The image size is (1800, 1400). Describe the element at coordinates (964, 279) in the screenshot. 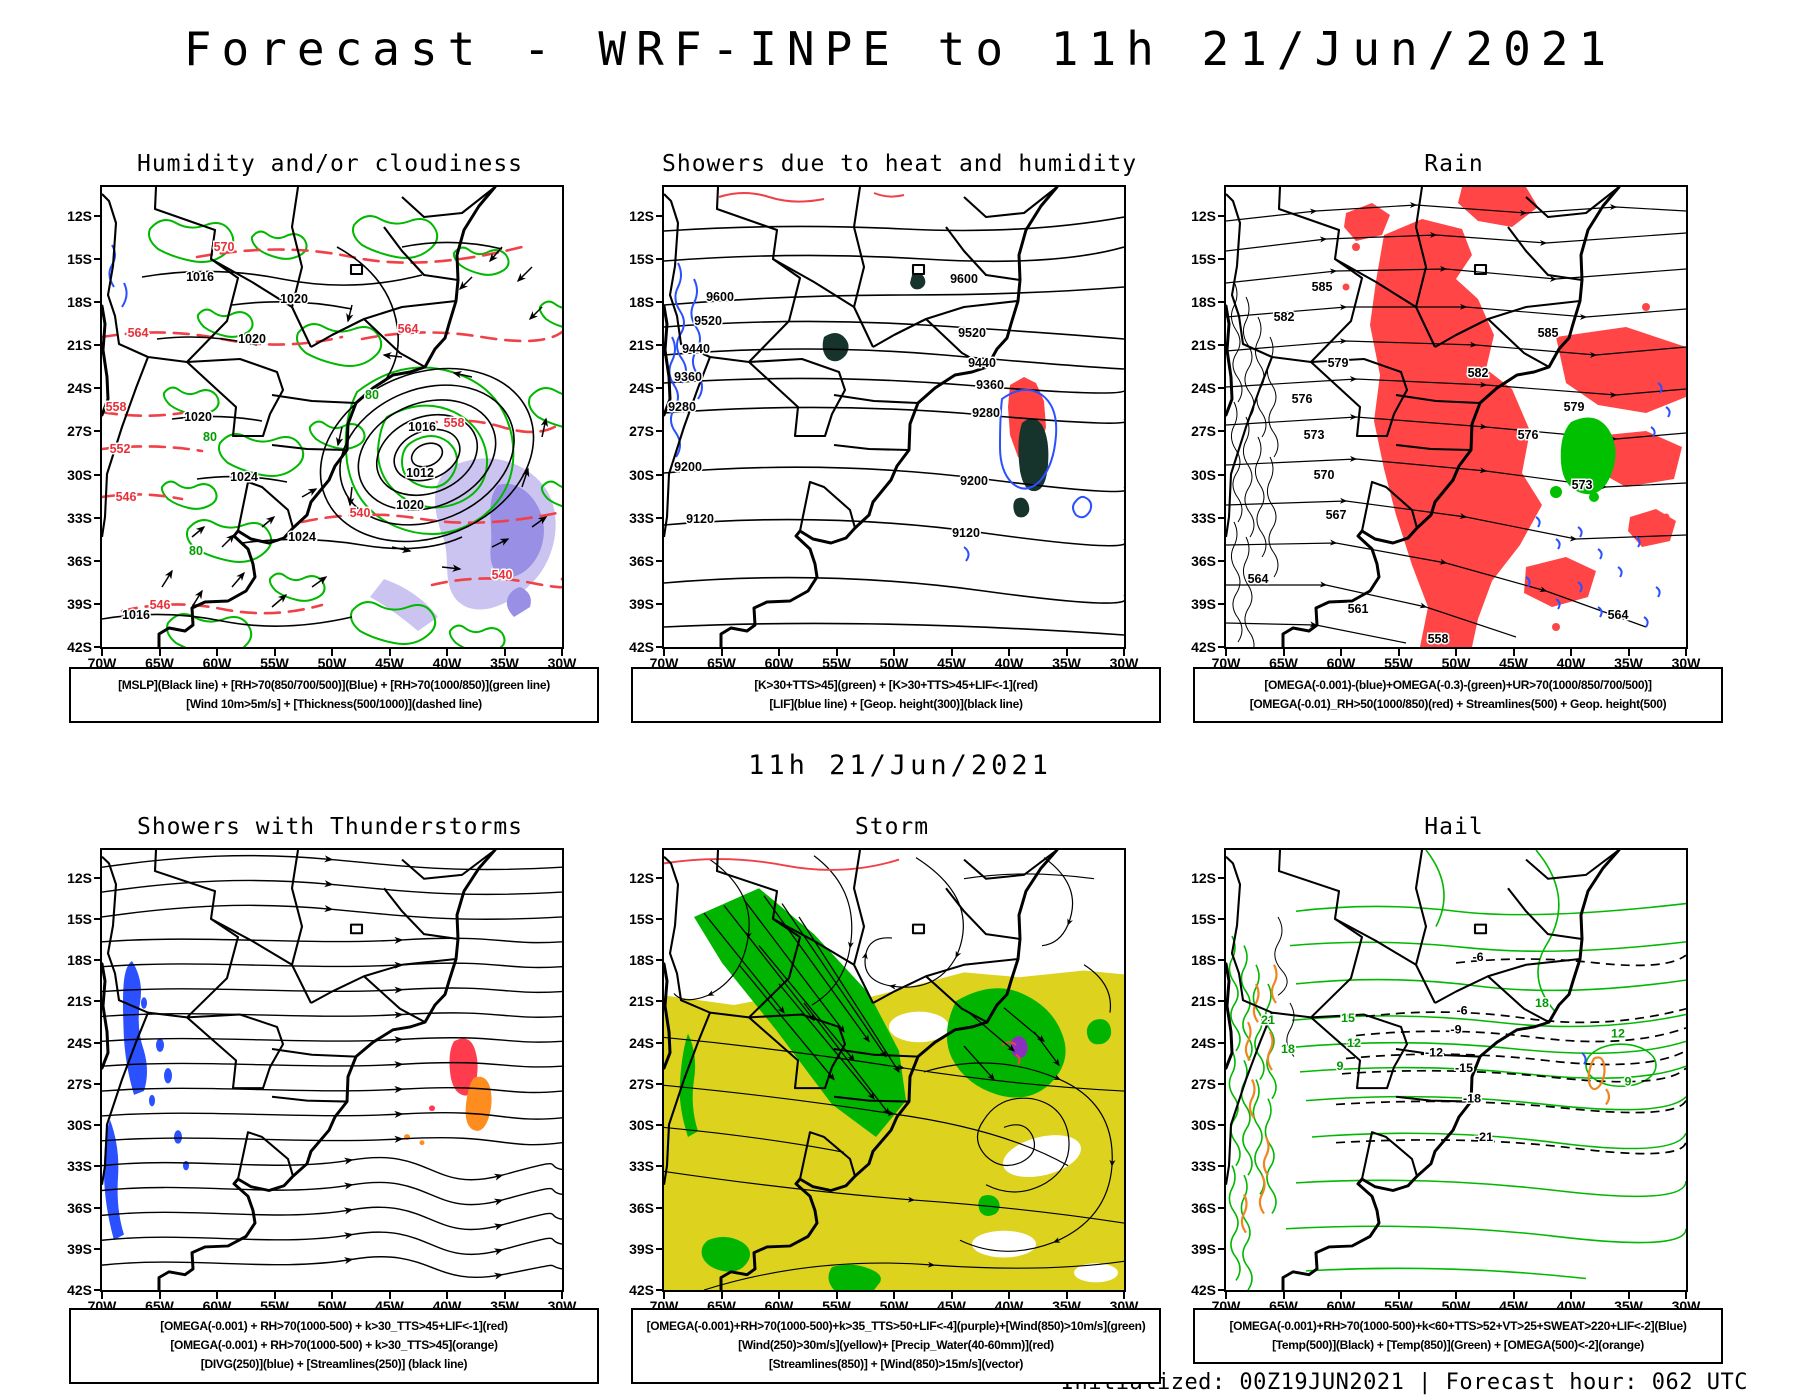

I see `contour-label: 9600` at that location.